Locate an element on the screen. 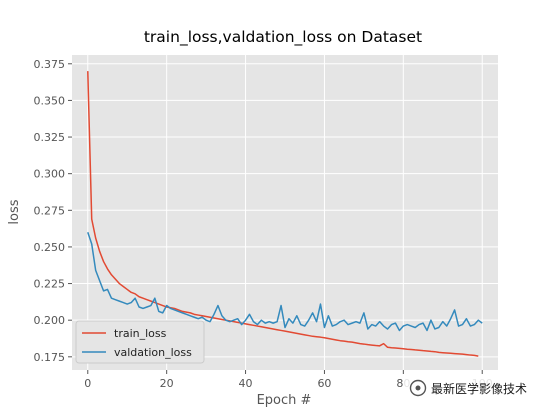 Image resolution: width=554 pixels, height=415 pixels. watermark-text: 最新医学影像技术 is located at coordinates (479, 388).